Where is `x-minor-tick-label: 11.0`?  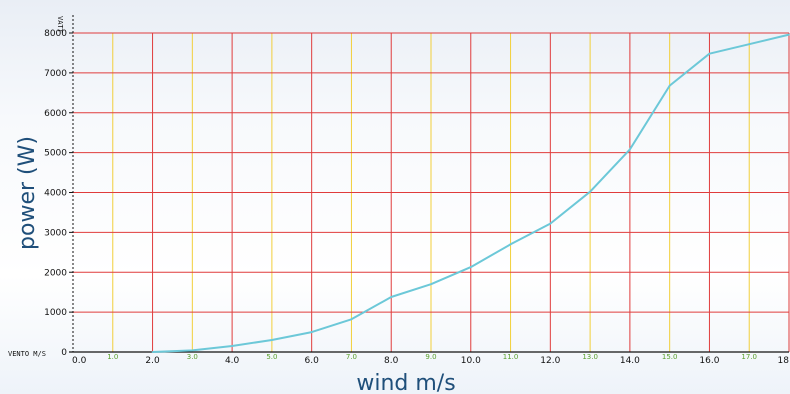
x-minor-tick-label: 11.0 is located at coordinates (511, 357).